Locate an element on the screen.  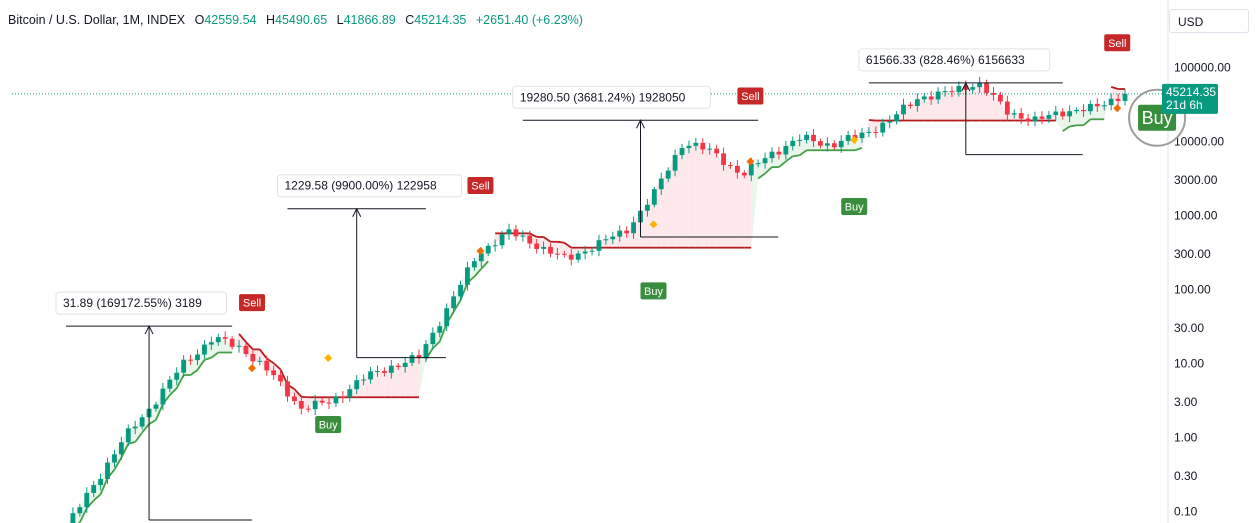
currency-button: USD is located at coordinates (1209, 21).